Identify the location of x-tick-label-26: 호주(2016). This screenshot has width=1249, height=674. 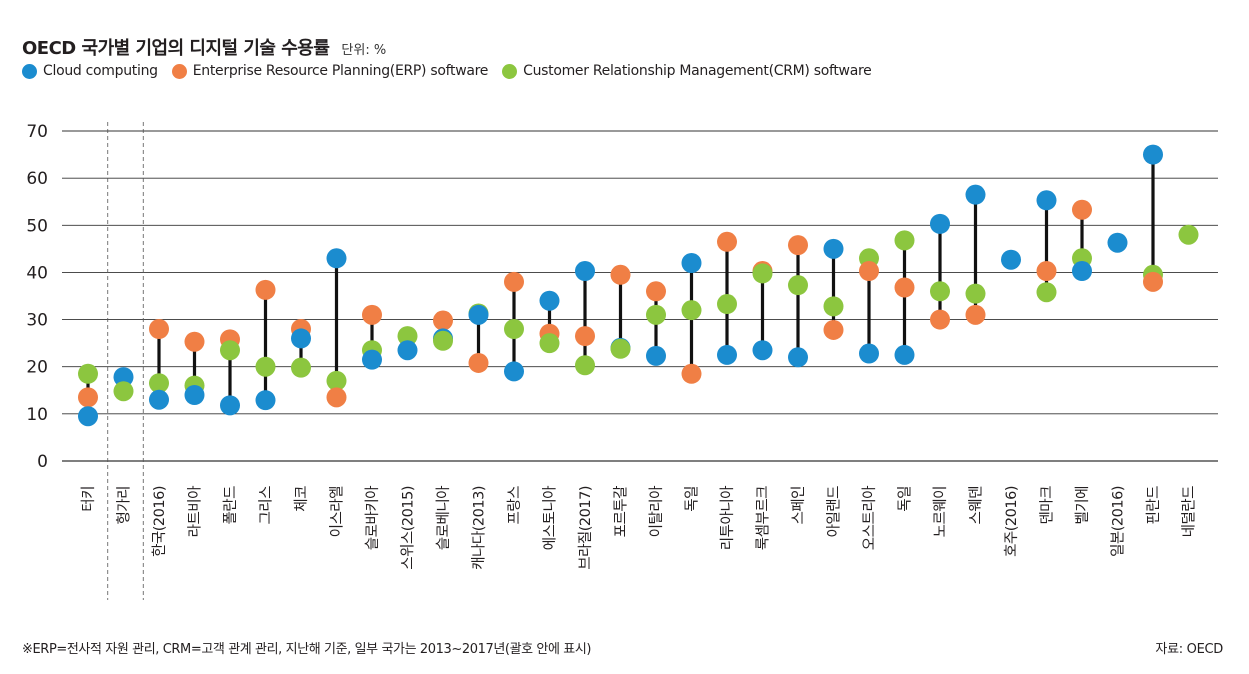
(1012, 521).